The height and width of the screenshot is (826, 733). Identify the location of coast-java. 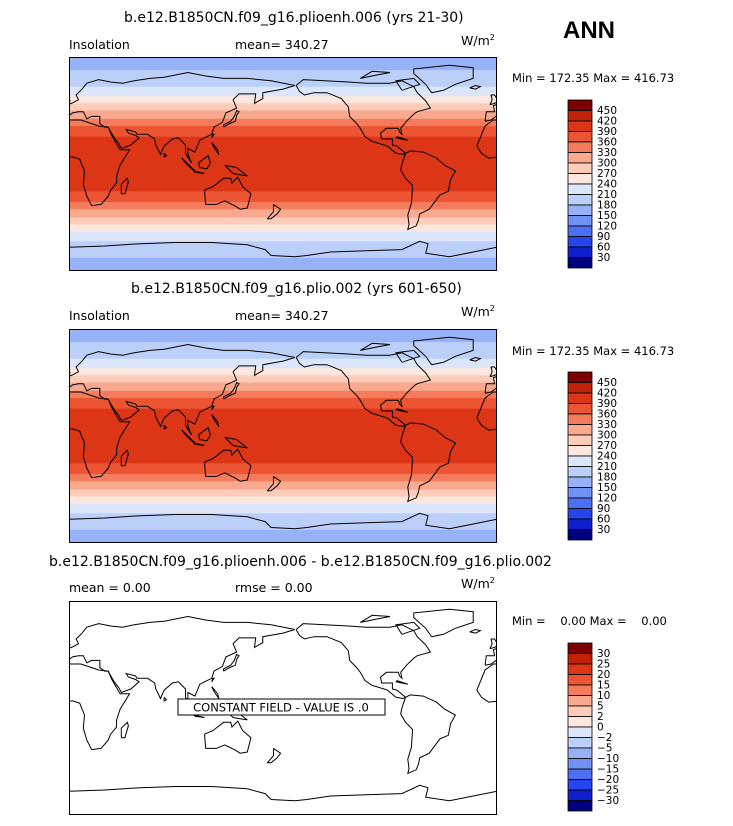
(199, 172).